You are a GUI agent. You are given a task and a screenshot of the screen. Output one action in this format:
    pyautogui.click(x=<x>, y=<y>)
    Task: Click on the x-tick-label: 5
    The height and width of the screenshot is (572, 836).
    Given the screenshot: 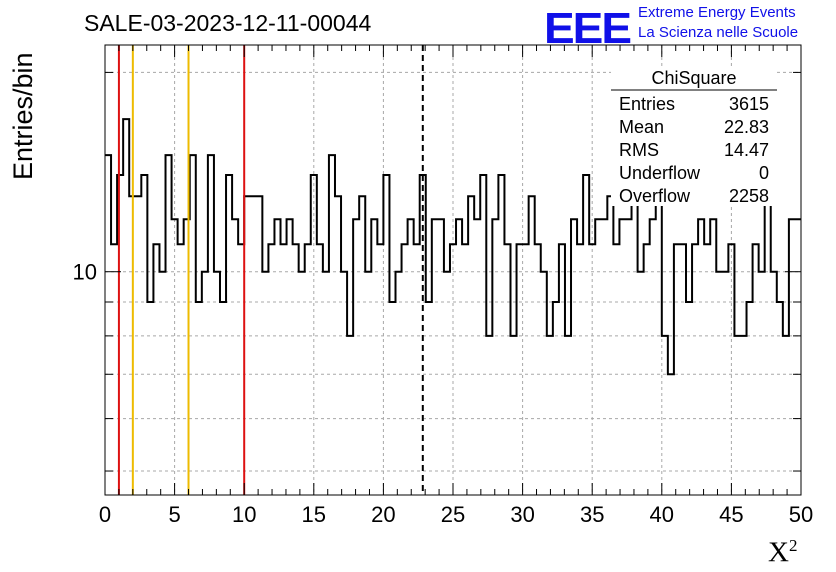 What is the action you would take?
    pyautogui.click(x=174, y=514)
    